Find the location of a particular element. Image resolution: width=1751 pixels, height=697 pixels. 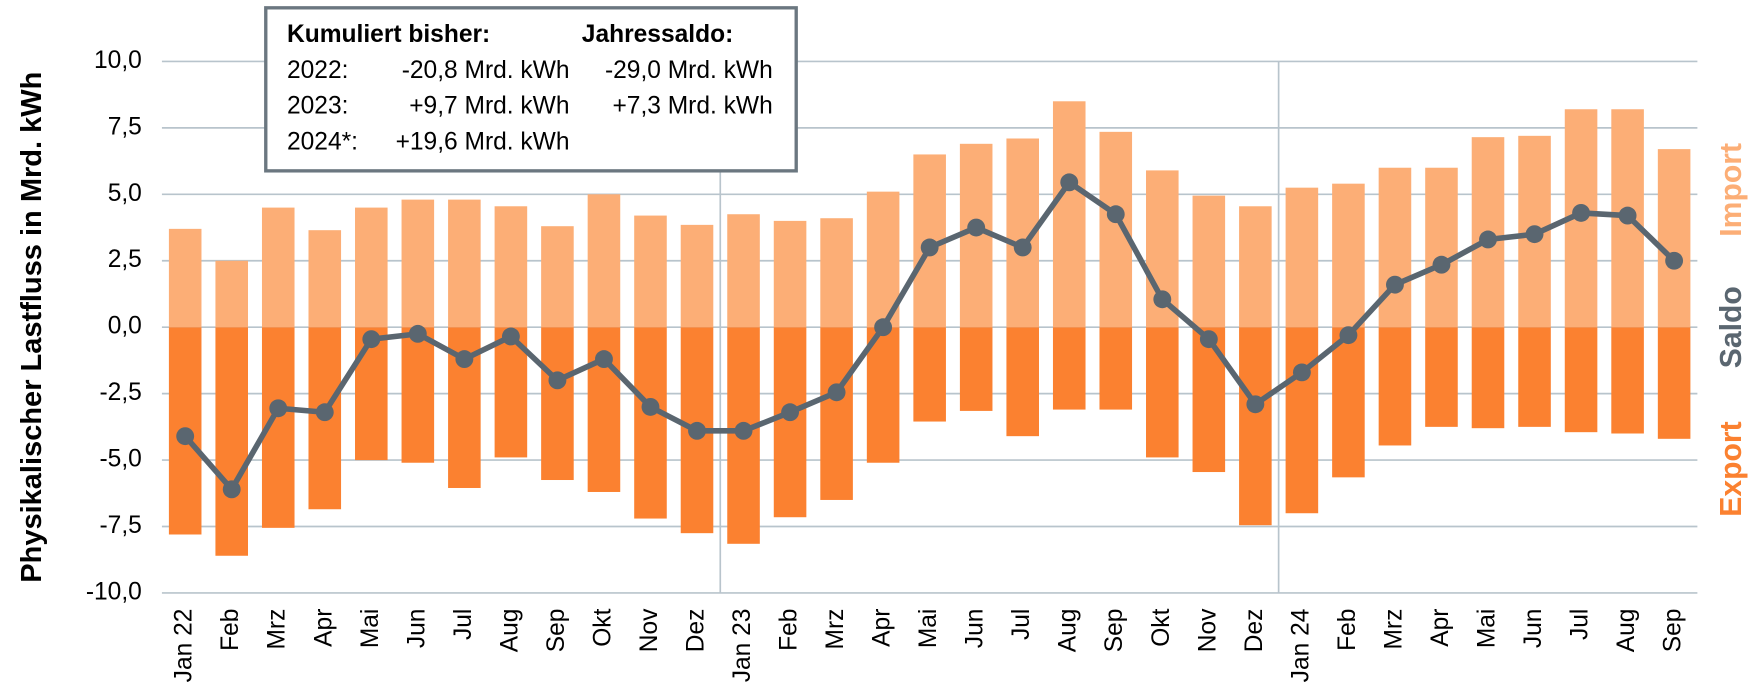

annotation-cumulative: +19,6 Mrd. kWh is located at coordinates (483, 141).